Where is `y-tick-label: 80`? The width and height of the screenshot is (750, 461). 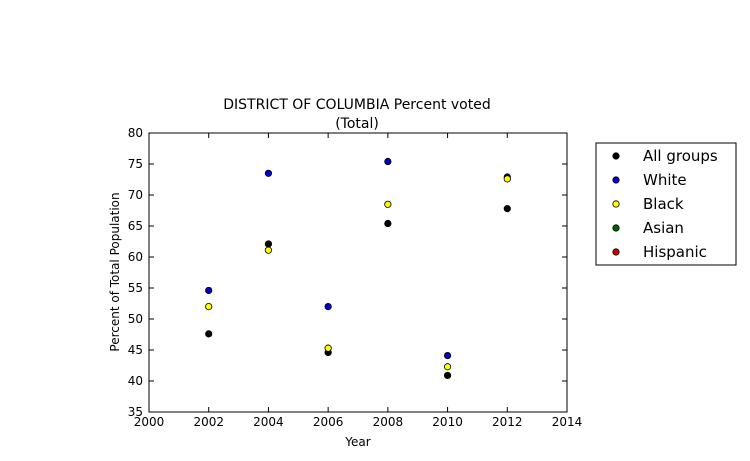 y-tick-label: 80 is located at coordinates (135, 133).